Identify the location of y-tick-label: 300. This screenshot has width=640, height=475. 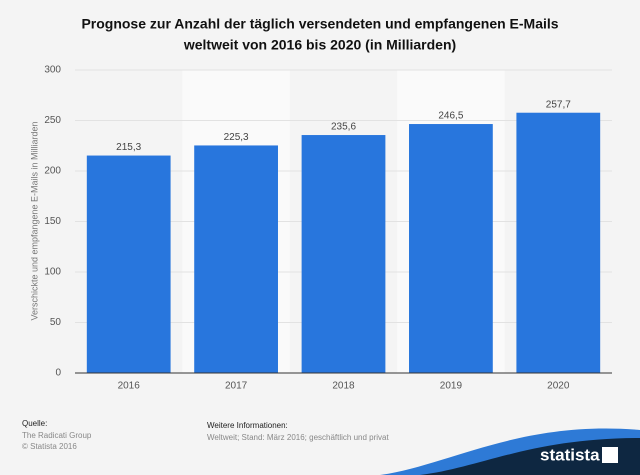
(52, 70).